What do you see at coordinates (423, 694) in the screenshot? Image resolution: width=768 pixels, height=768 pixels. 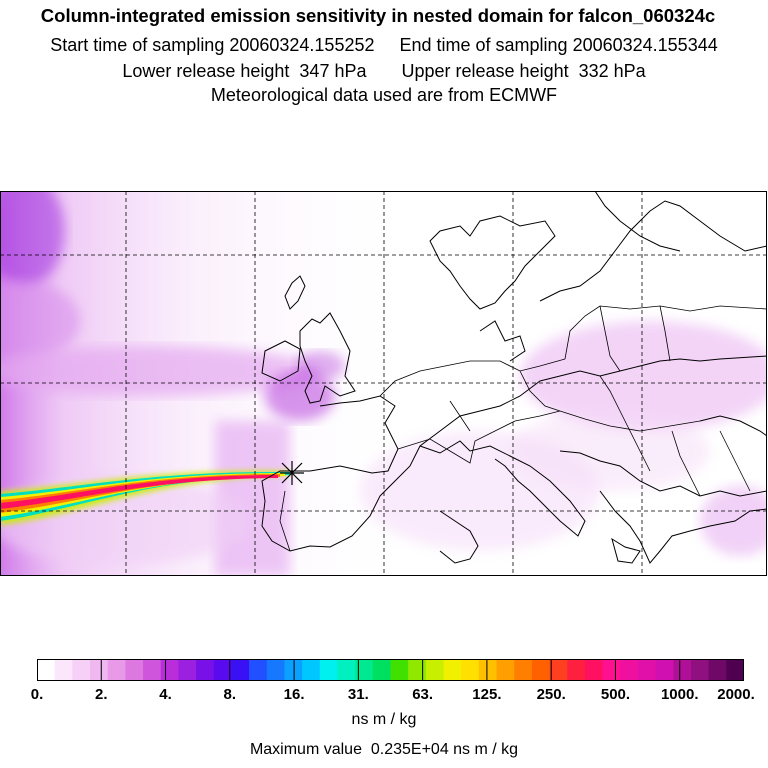 I see `colorbar-tick-label: 63.` at bounding box center [423, 694].